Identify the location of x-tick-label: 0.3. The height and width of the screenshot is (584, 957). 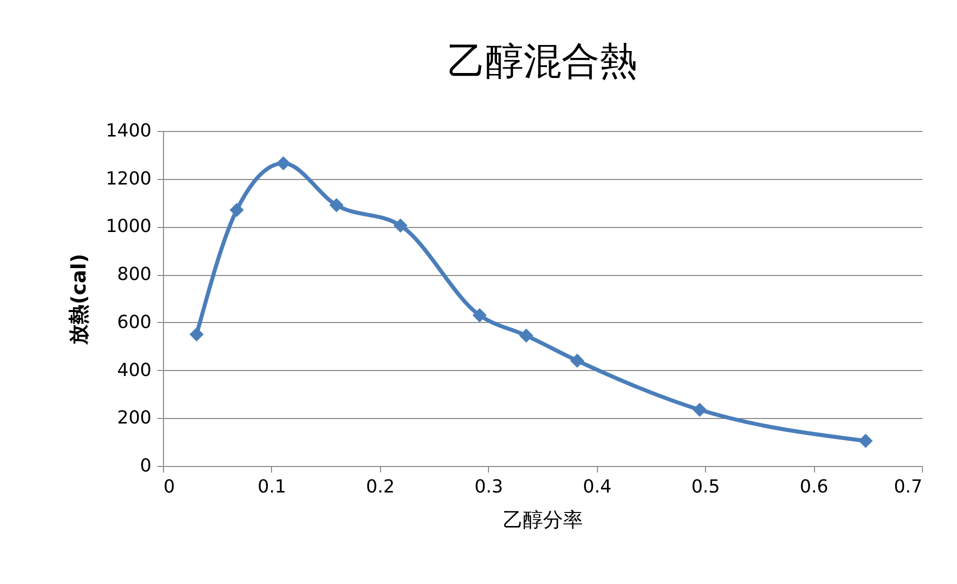
(489, 487).